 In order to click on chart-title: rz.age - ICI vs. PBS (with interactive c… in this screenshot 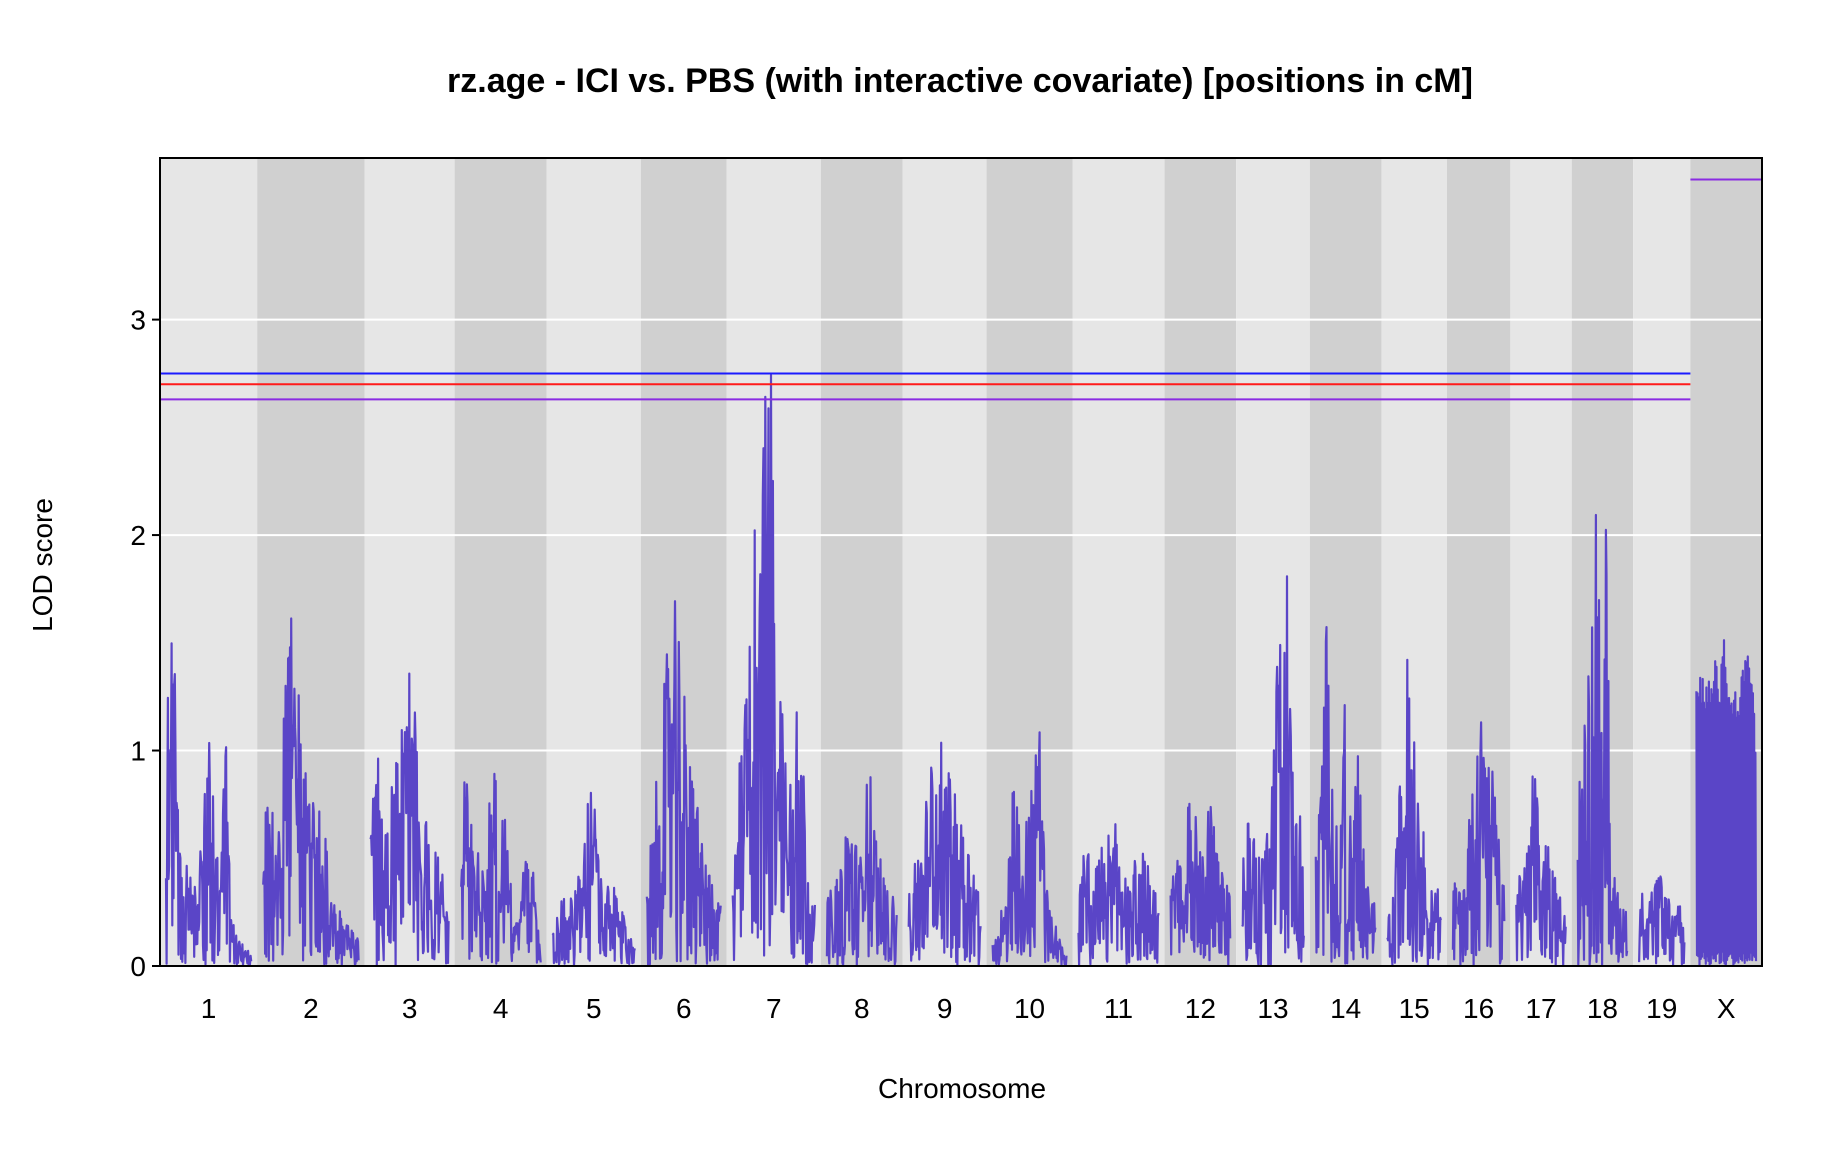, I will do `click(960, 81)`.